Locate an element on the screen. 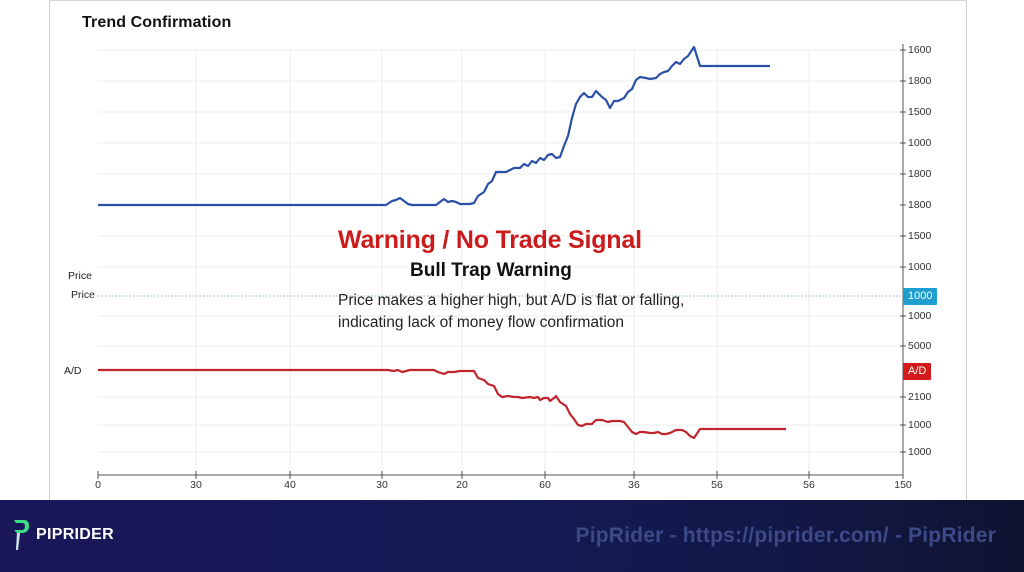  x-tick-label: 150 is located at coordinates (903, 485).